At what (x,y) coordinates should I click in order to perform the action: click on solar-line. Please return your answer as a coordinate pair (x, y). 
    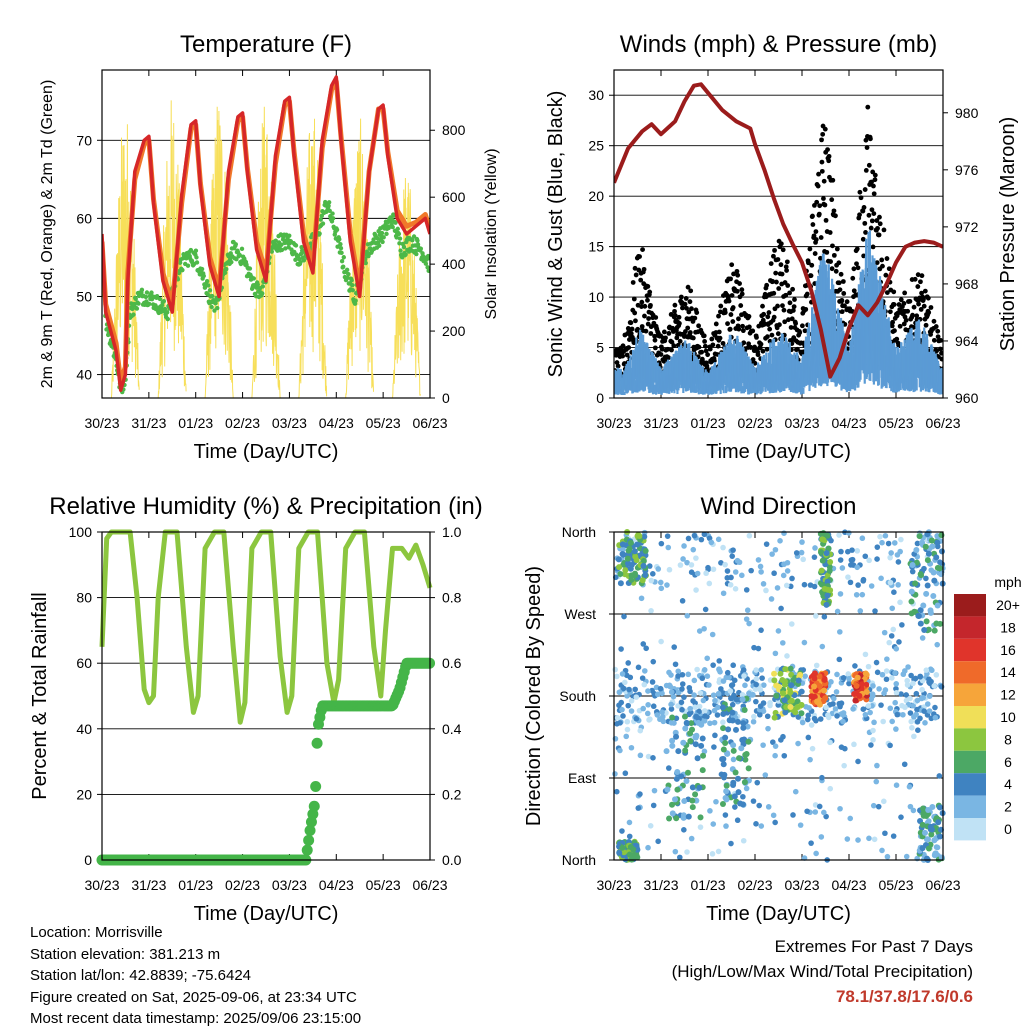
    Looking at the image, I should click on (266, 252).